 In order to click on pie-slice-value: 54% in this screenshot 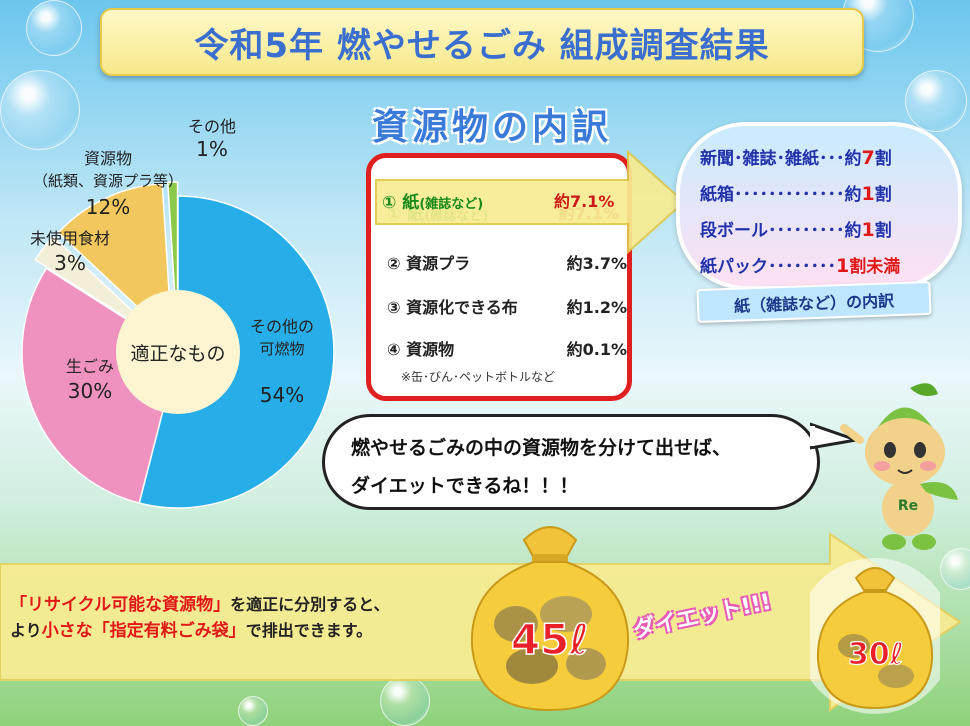, I will do `click(282, 395)`.